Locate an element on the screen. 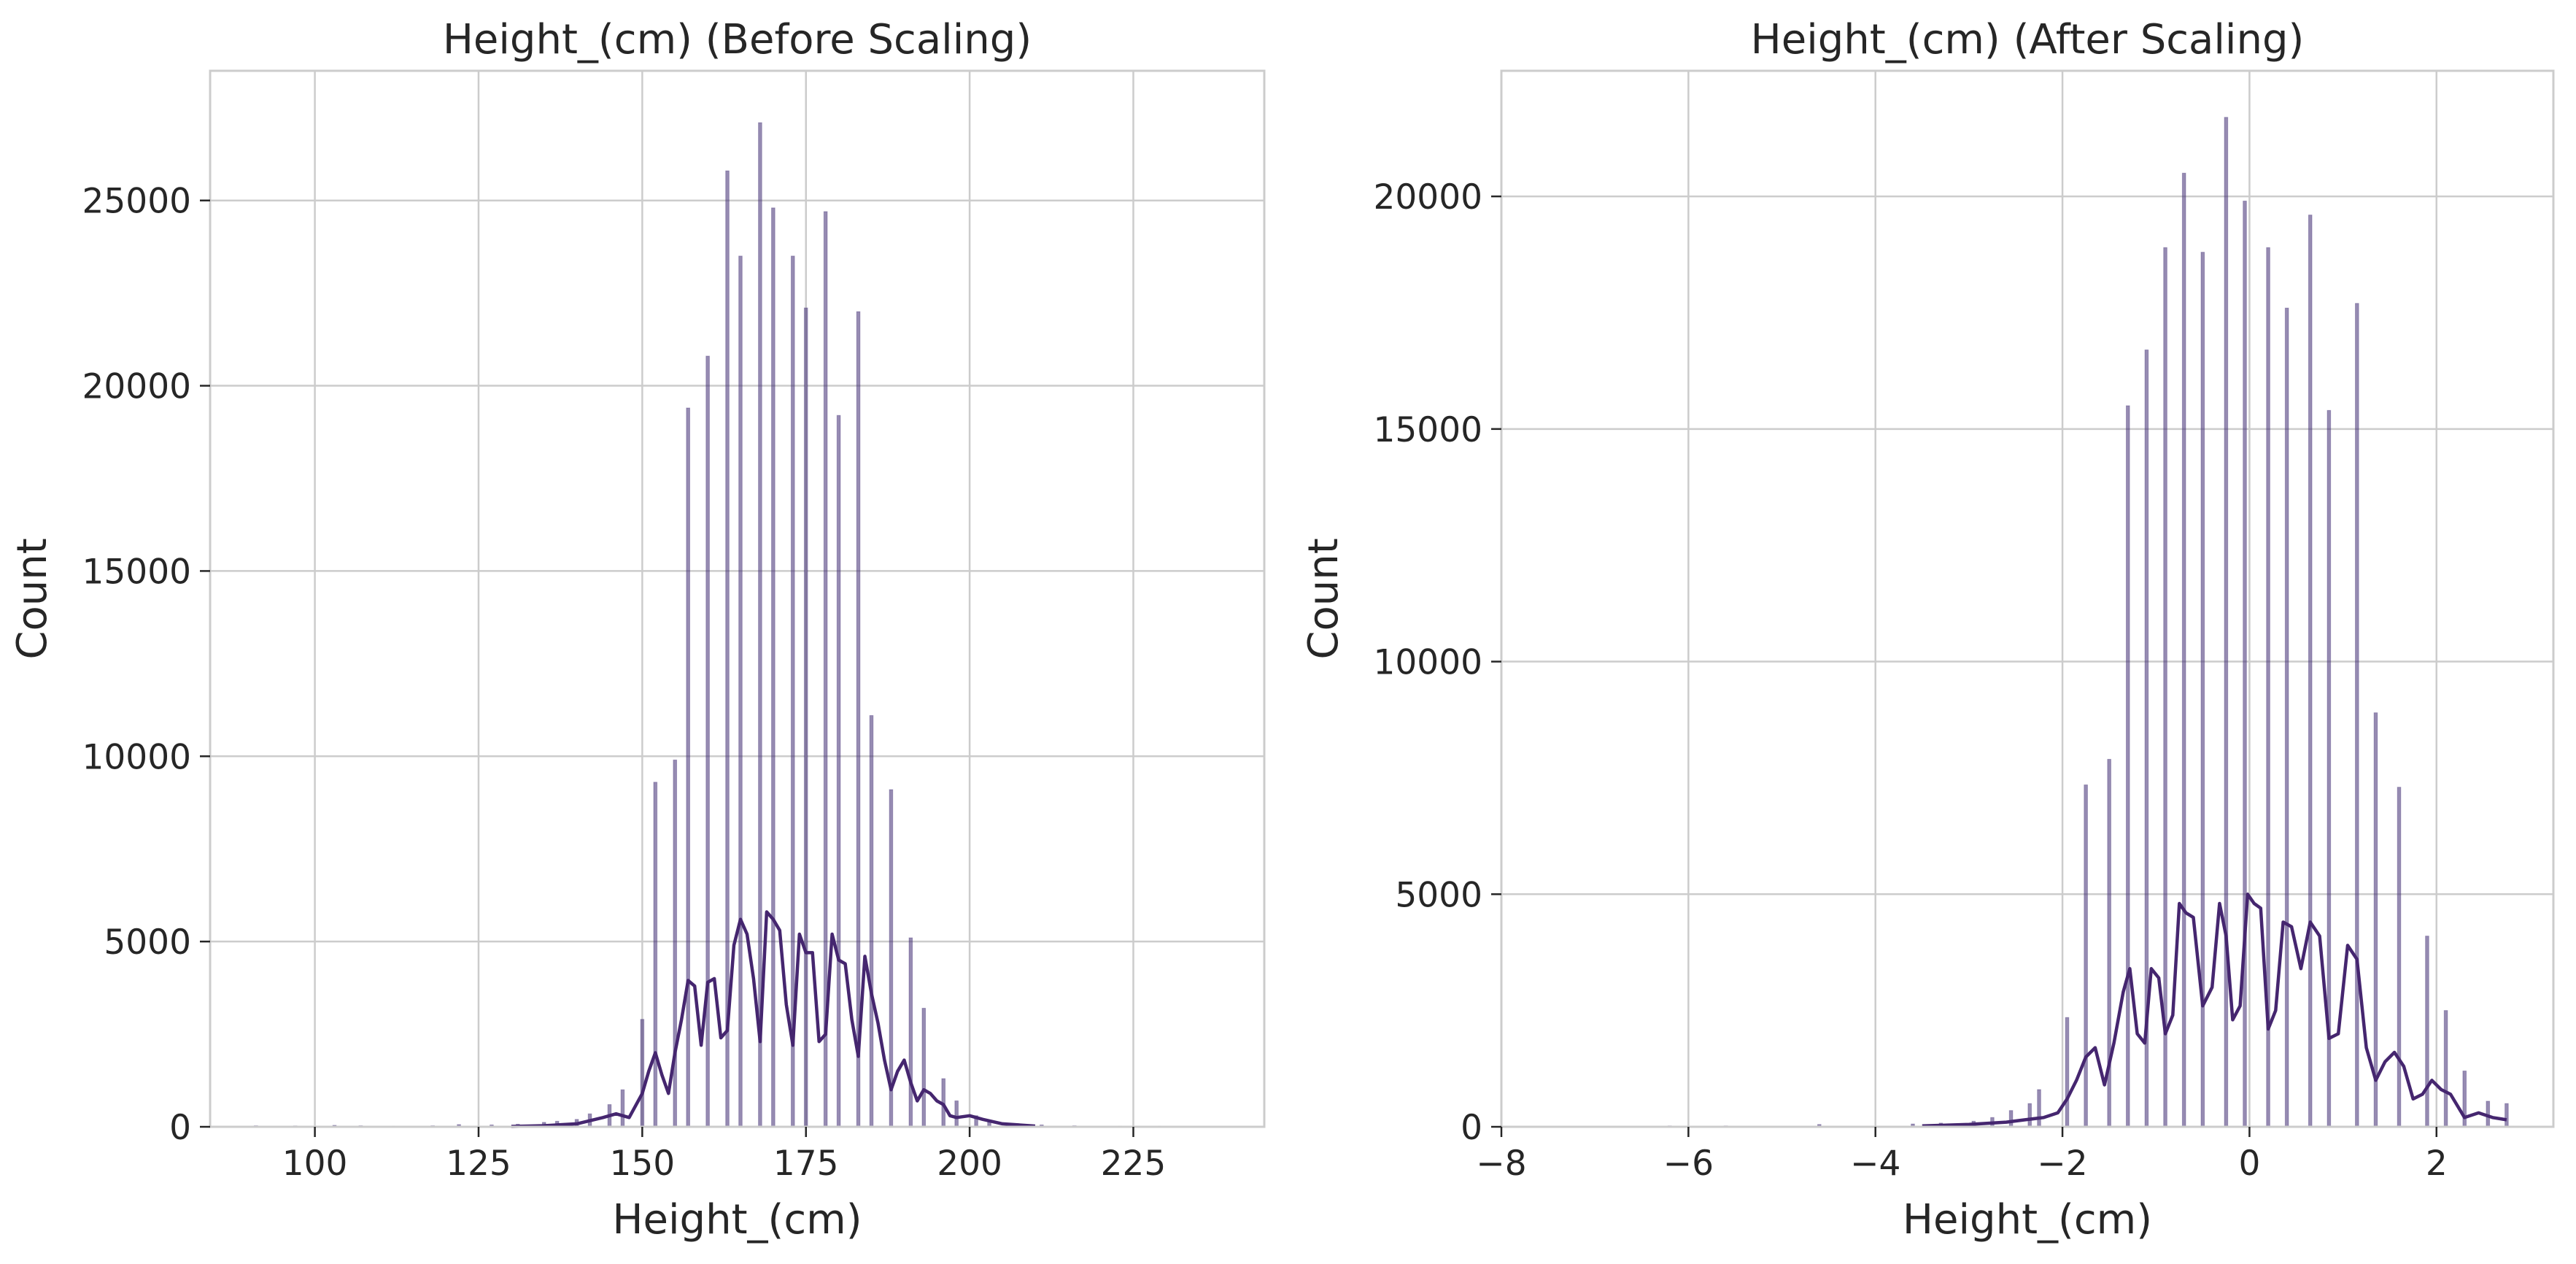 The width and height of the screenshot is (2576, 1264). chart-title: Height_(cm) (Before Scaling) is located at coordinates (737, 39).